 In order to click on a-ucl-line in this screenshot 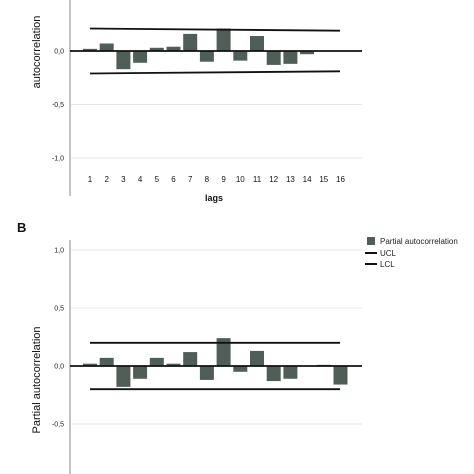, I will do `click(215, 29)`.